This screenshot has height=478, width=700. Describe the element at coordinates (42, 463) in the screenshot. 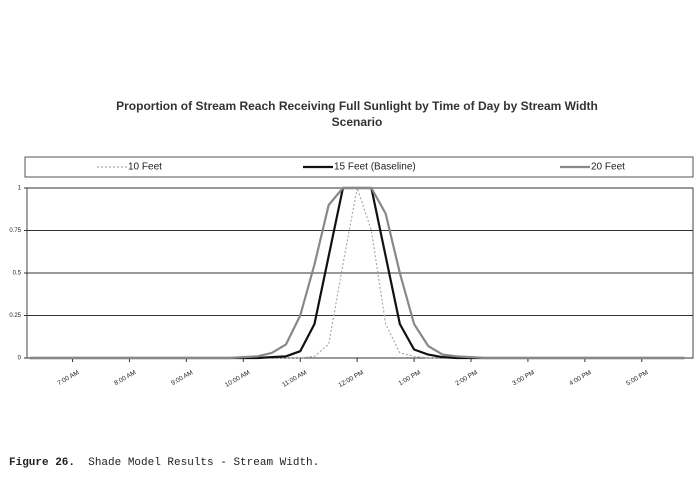

I see `caption-label: Figure 26.` at that location.